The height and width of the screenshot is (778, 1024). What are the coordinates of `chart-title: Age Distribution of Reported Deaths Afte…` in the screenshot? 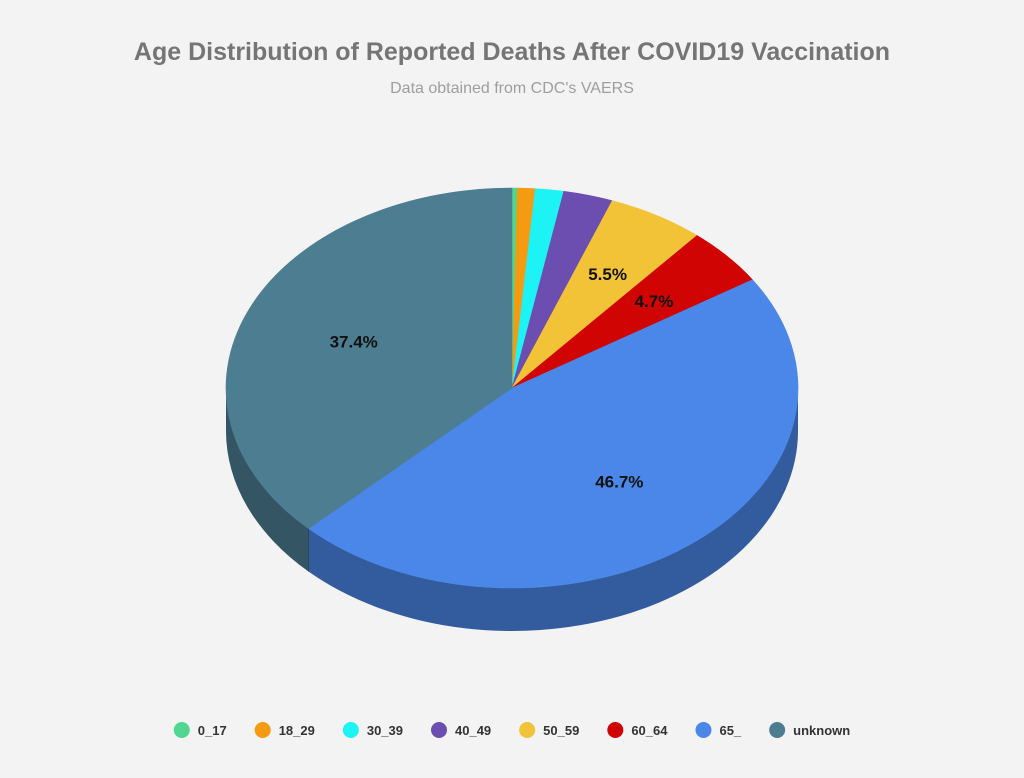 It's located at (512, 52).